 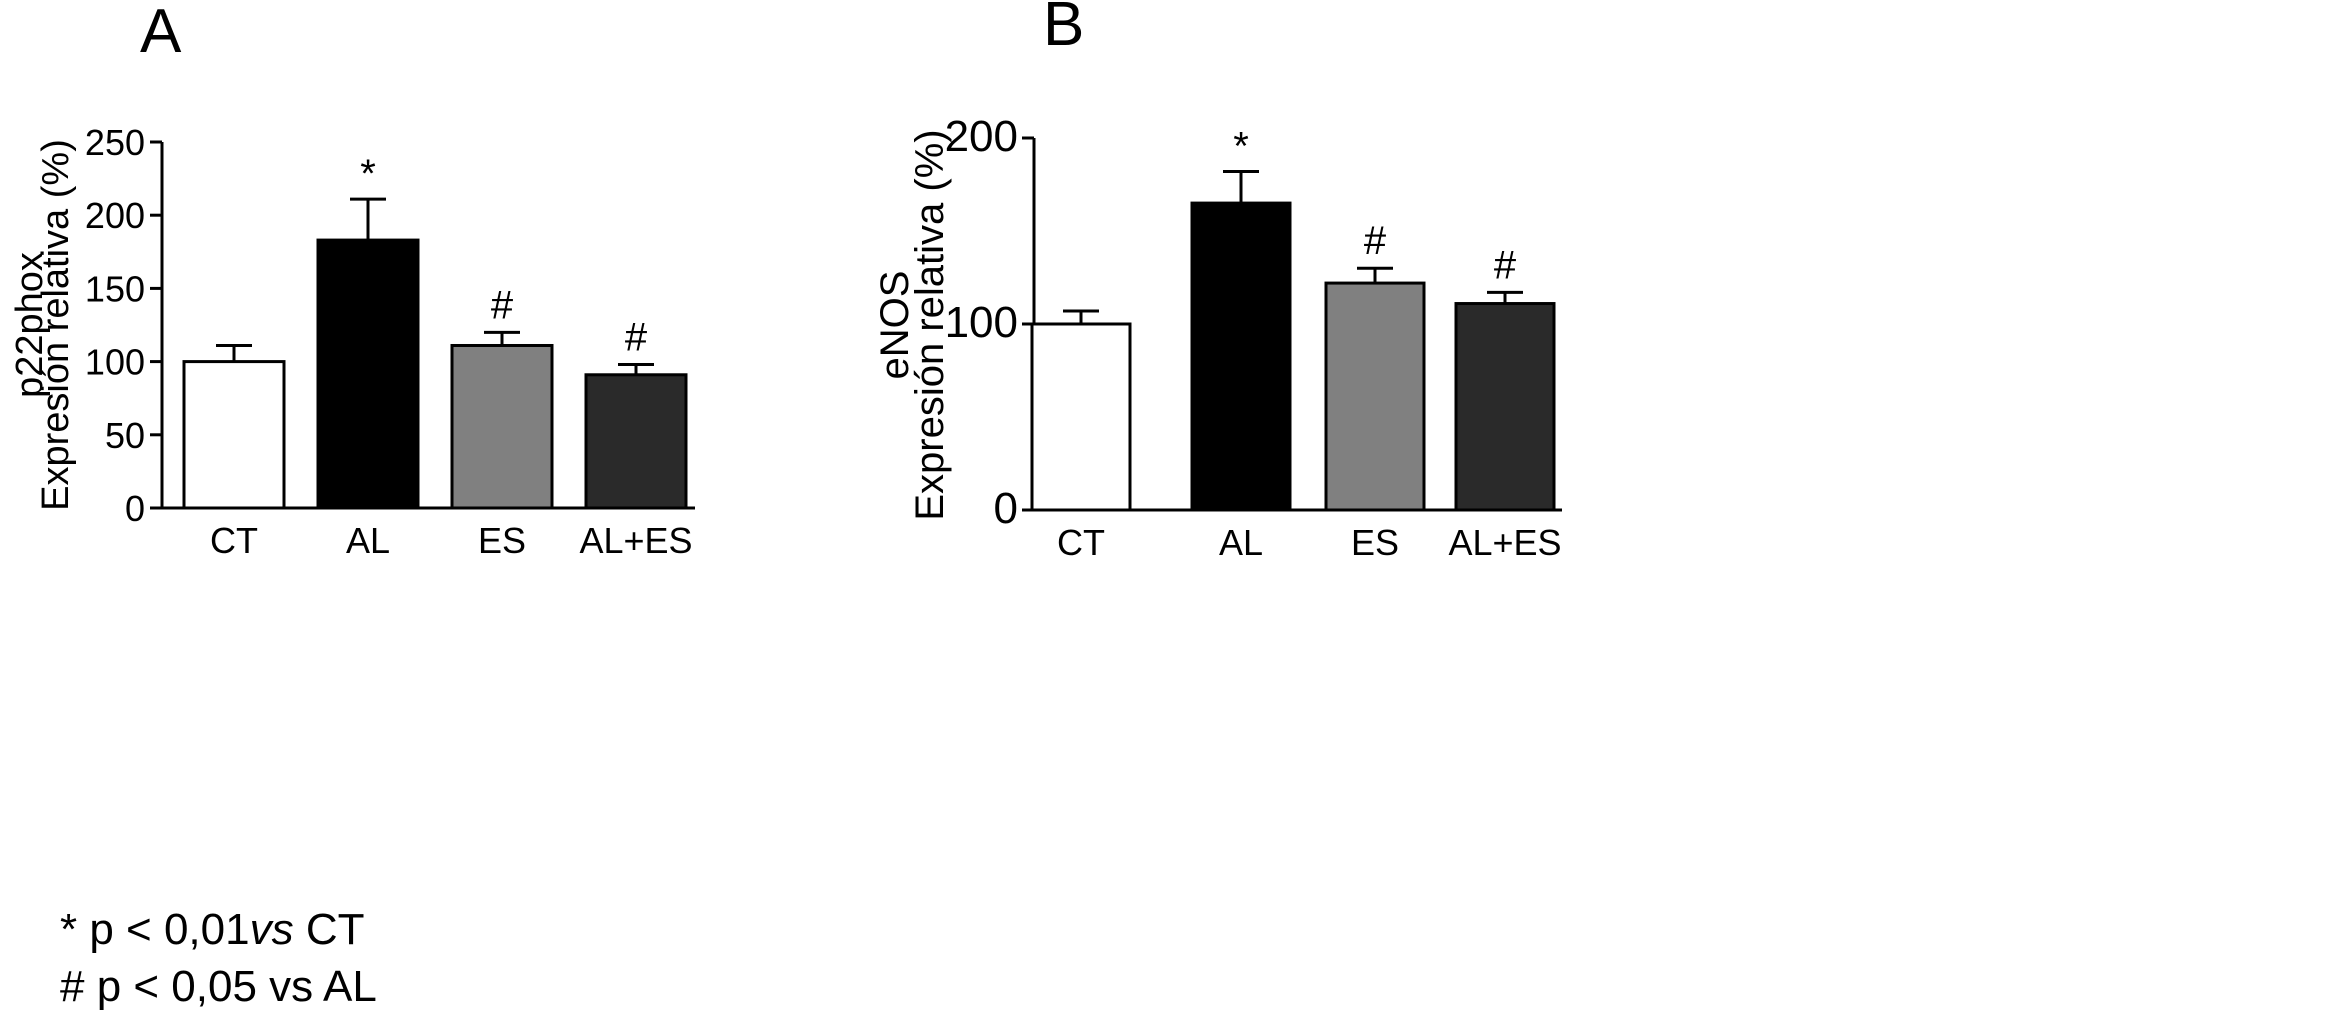 I want to click on footnote-line1-vs: vs, so click(x=271, y=929).